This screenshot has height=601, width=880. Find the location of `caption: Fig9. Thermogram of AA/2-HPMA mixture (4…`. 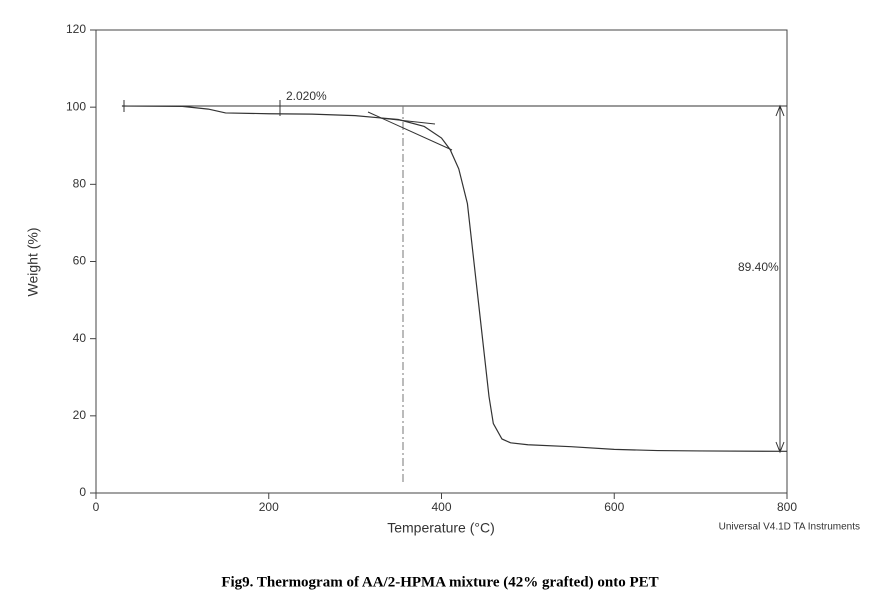

caption: Fig9. Thermogram of AA/2-HPMA mixture (4… is located at coordinates (439, 582).